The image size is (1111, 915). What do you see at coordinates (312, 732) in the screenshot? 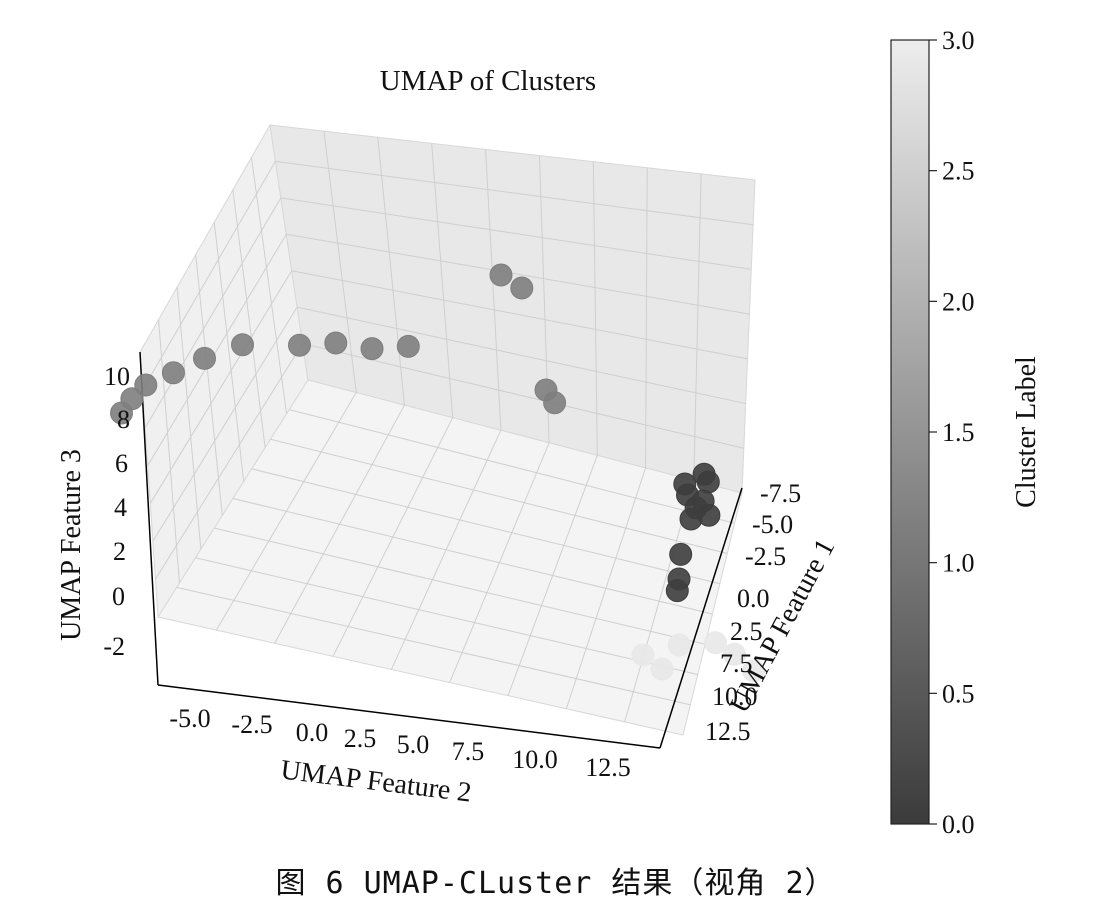
I see `y-tick-label: 0.0` at bounding box center [312, 732].